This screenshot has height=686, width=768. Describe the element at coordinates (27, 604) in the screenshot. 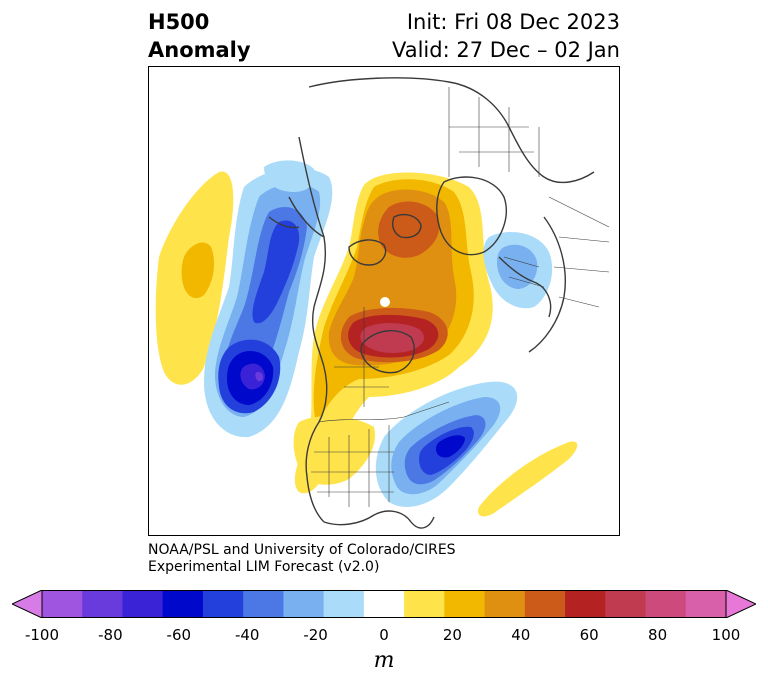

I see `colorbar-extend-low` at that location.